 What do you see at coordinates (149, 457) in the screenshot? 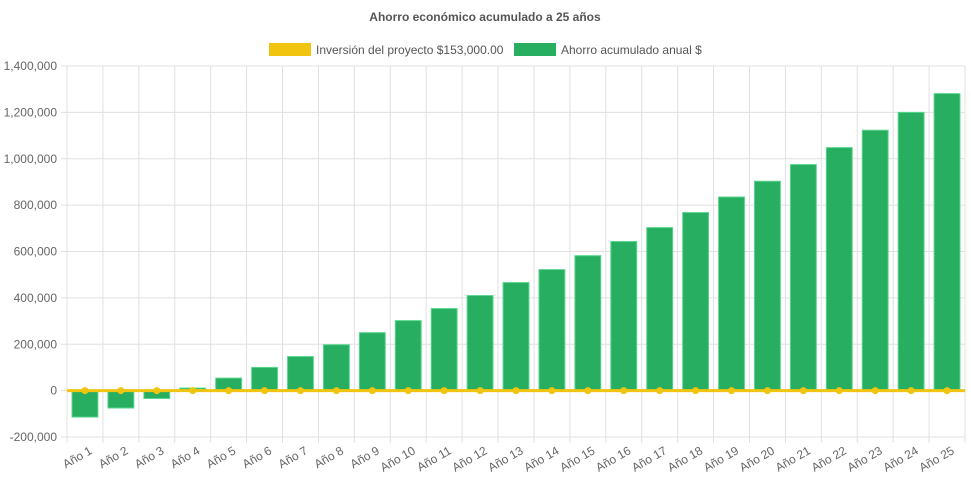
I see `x-tick-label: Año 3` at bounding box center [149, 457].